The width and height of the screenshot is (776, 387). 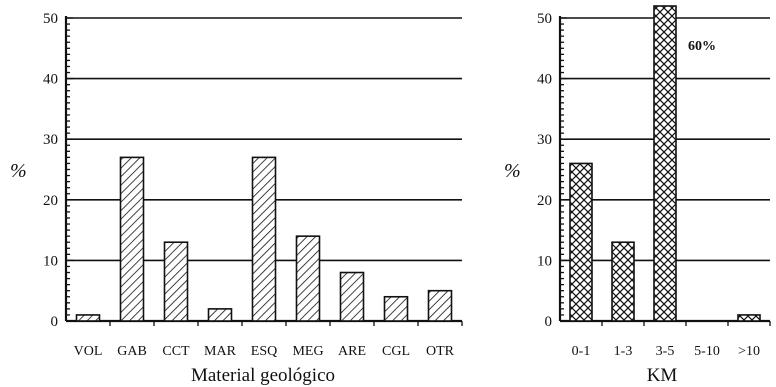 I want to click on x-tick-label: MAR, so click(x=220, y=351).